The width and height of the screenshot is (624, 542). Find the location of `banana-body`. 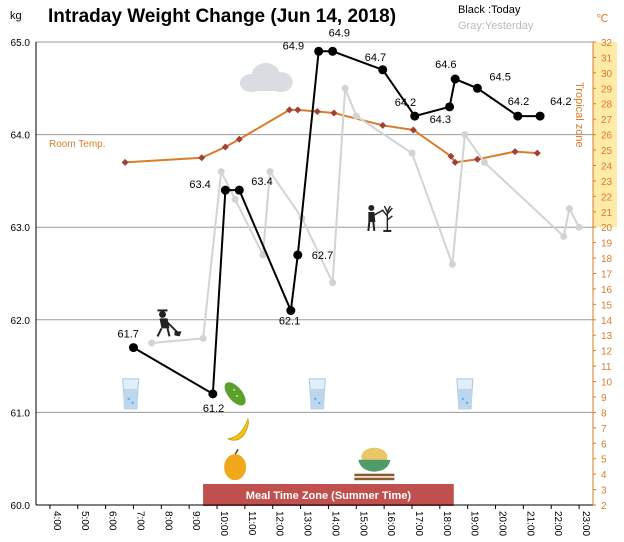

banana-body is located at coordinates (237, 429).